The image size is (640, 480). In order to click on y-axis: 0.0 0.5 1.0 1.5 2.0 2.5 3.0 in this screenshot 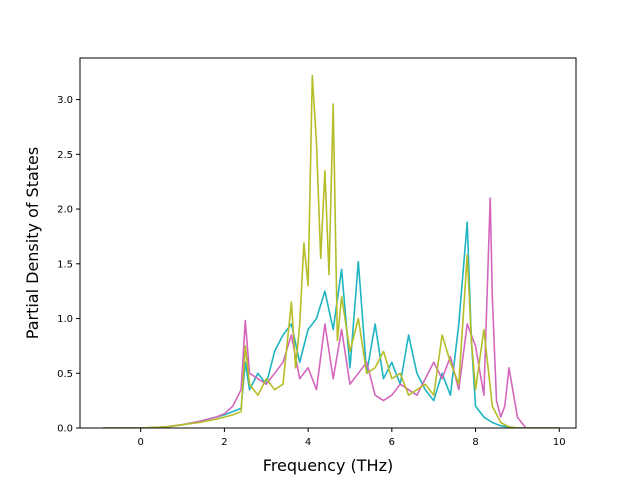, I will do `click(68, 265)`.